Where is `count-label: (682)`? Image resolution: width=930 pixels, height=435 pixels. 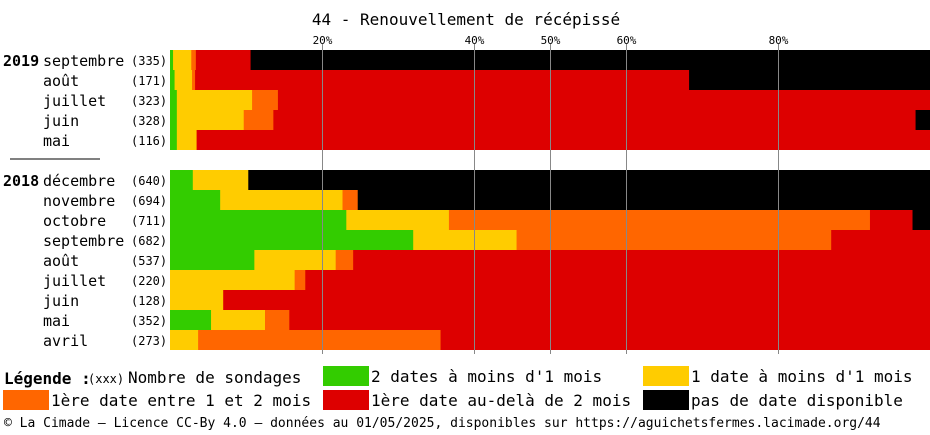
count-label: (682) is located at coordinates (149, 241).